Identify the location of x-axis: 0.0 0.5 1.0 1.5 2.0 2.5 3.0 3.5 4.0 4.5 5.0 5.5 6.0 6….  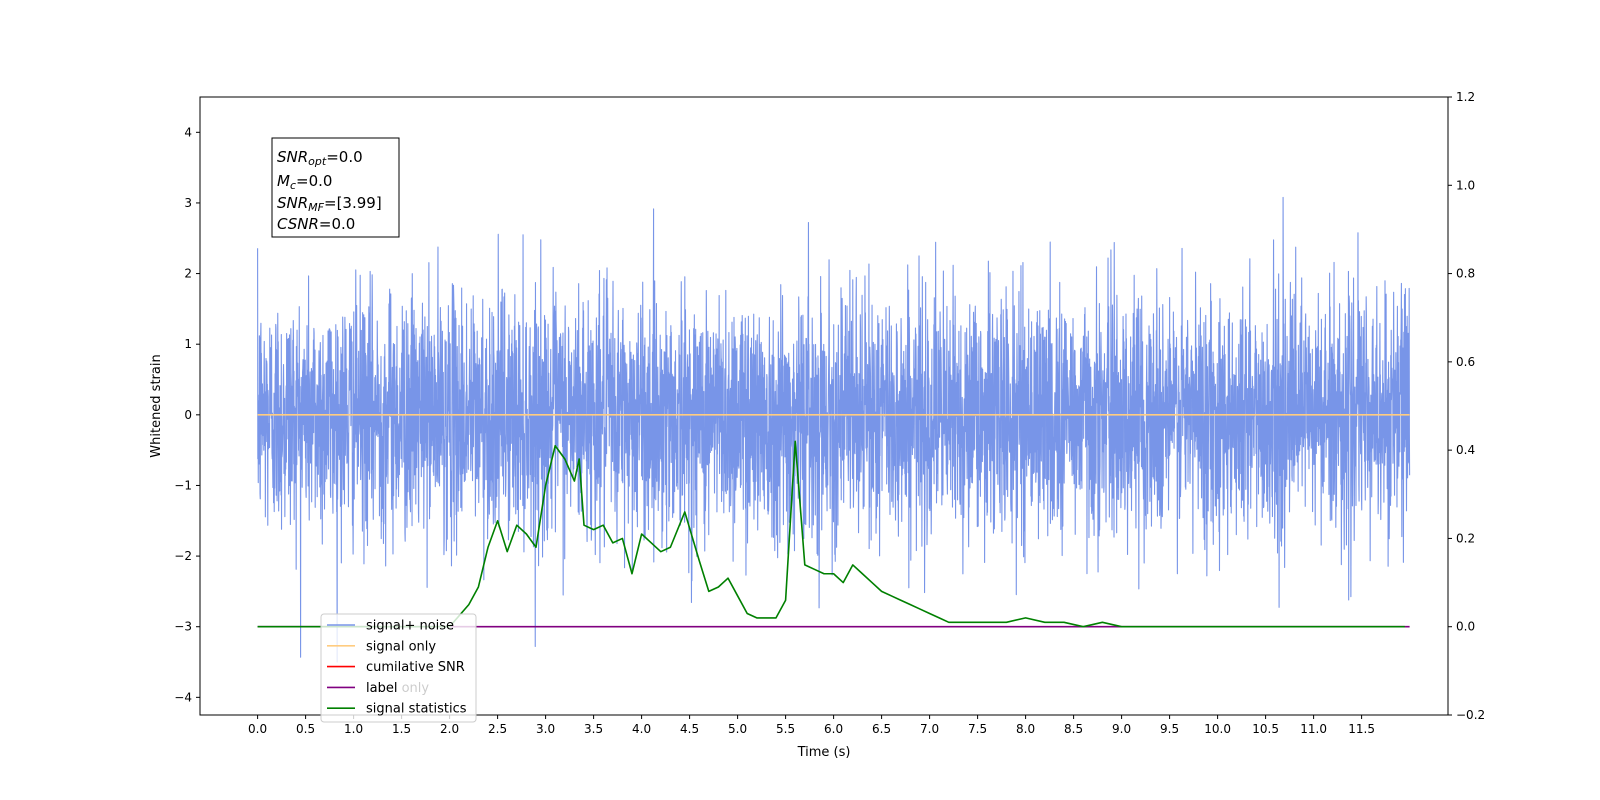
(811, 725).